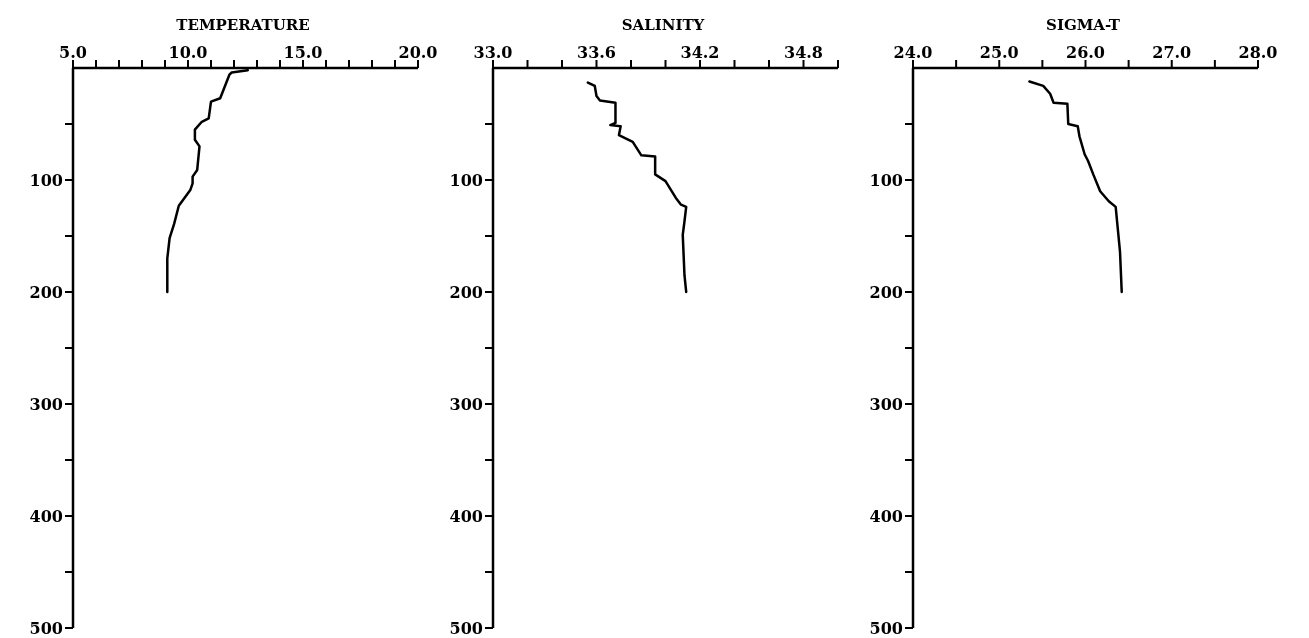 The width and height of the screenshot is (1309, 638). I want to click on chart-title: TEMPERATURE, so click(243, 25).